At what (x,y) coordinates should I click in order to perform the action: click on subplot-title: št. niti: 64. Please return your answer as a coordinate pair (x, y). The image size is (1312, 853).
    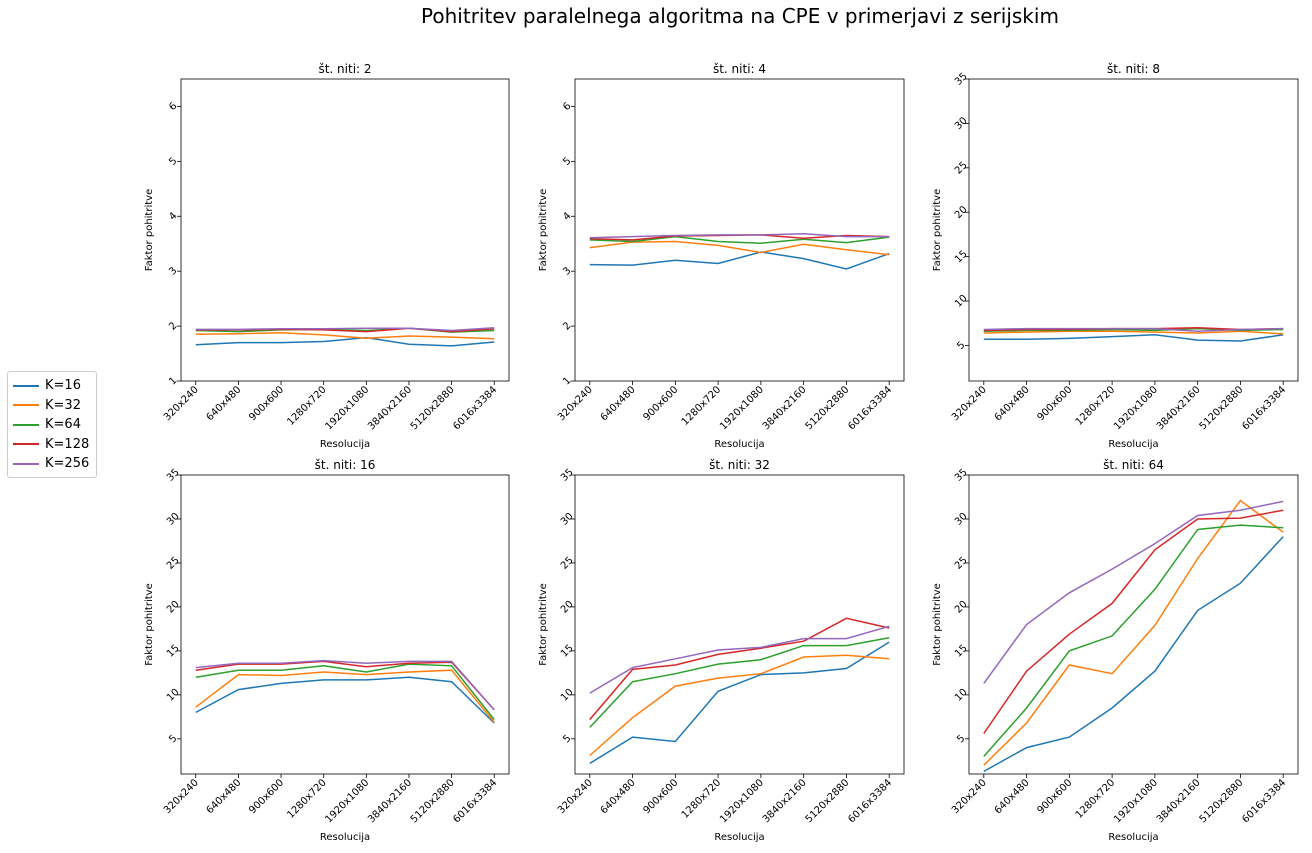
    Looking at the image, I should click on (1133, 465).